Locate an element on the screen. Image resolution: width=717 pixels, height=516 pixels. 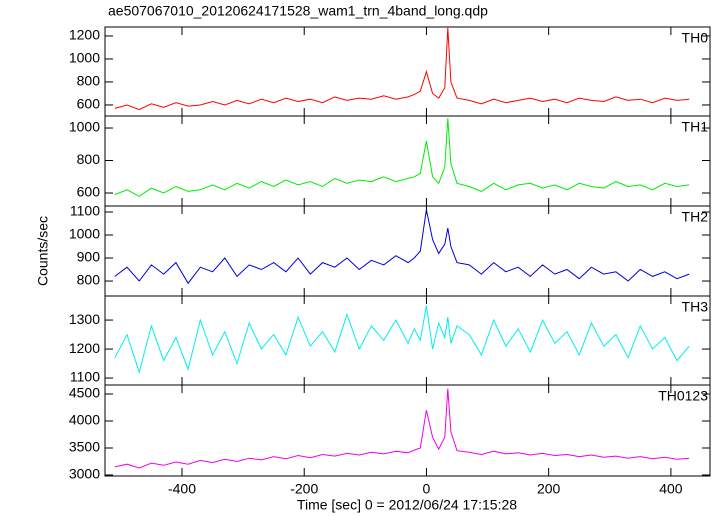
x-tick-label: 200 is located at coordinates (549, 489).